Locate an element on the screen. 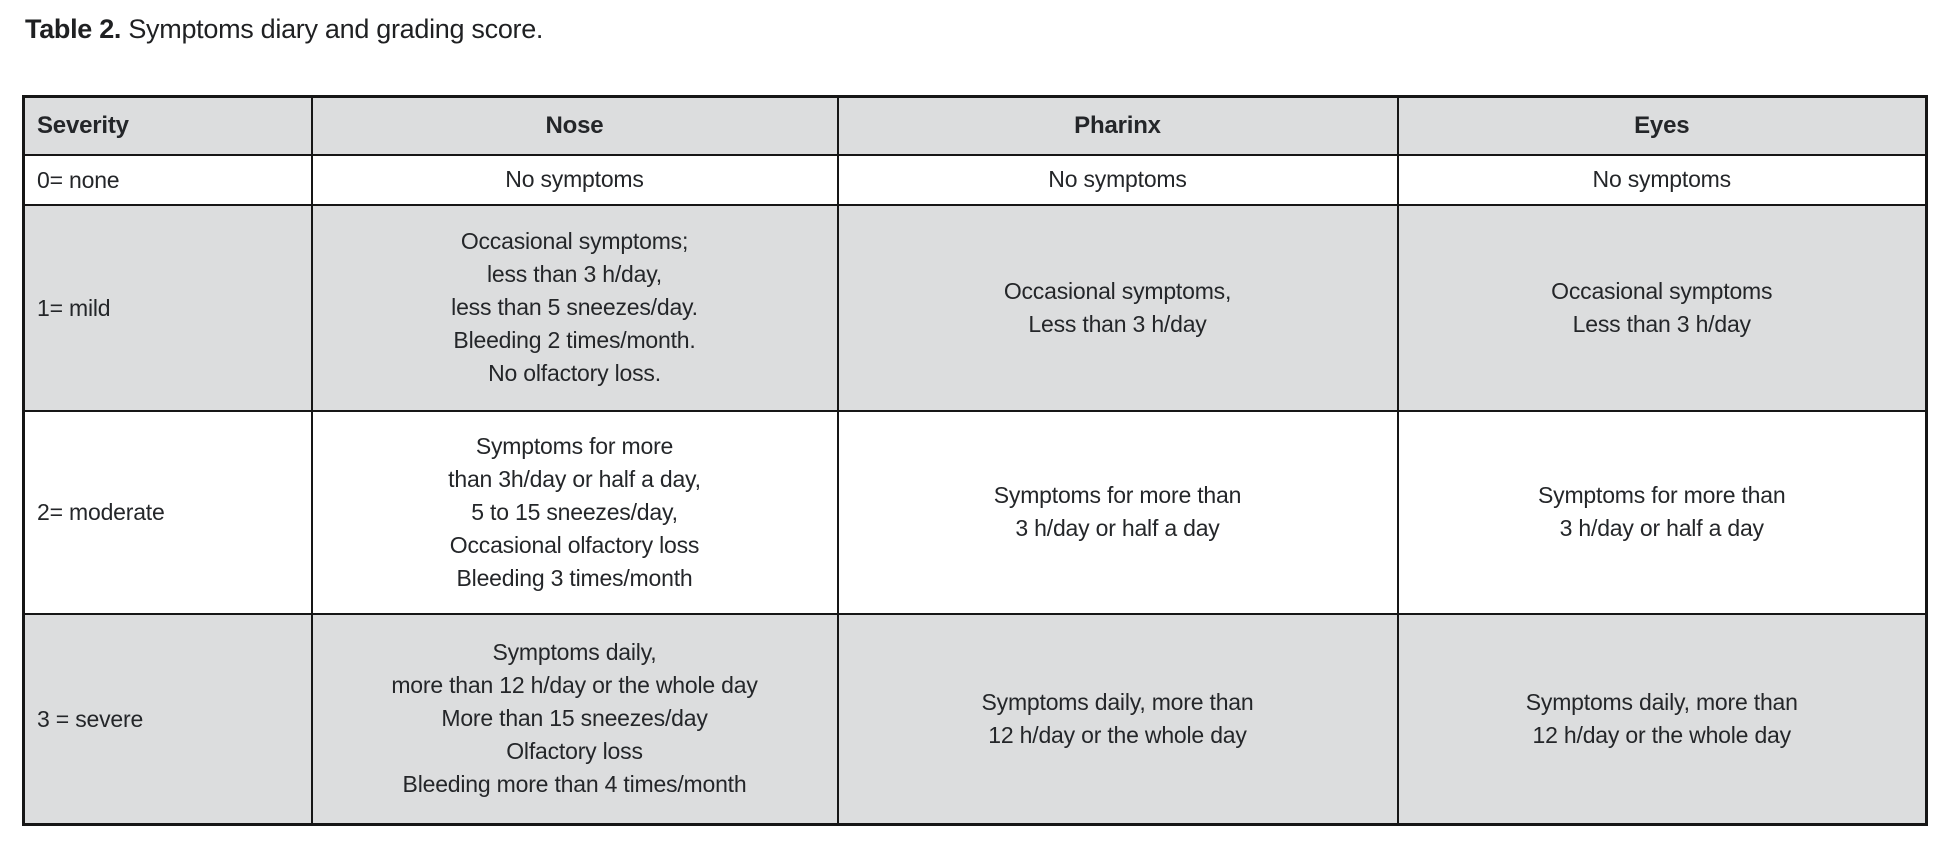  table-caption-label: Table 2. is located at coordinates (73, 29).